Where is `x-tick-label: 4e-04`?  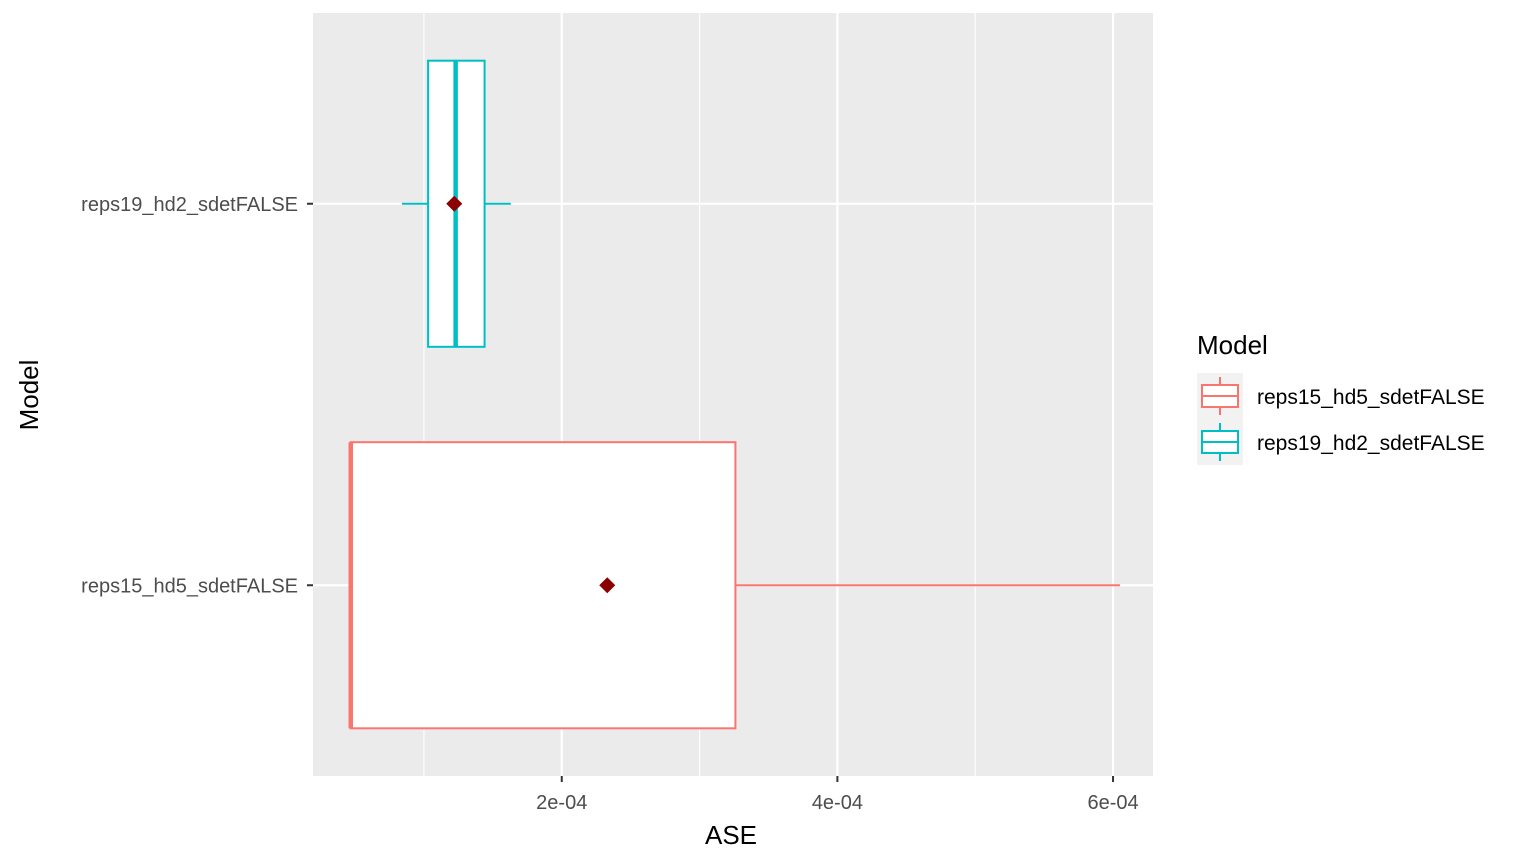
x-tick-label: 4e-04 is located at coordinates (837, 803).